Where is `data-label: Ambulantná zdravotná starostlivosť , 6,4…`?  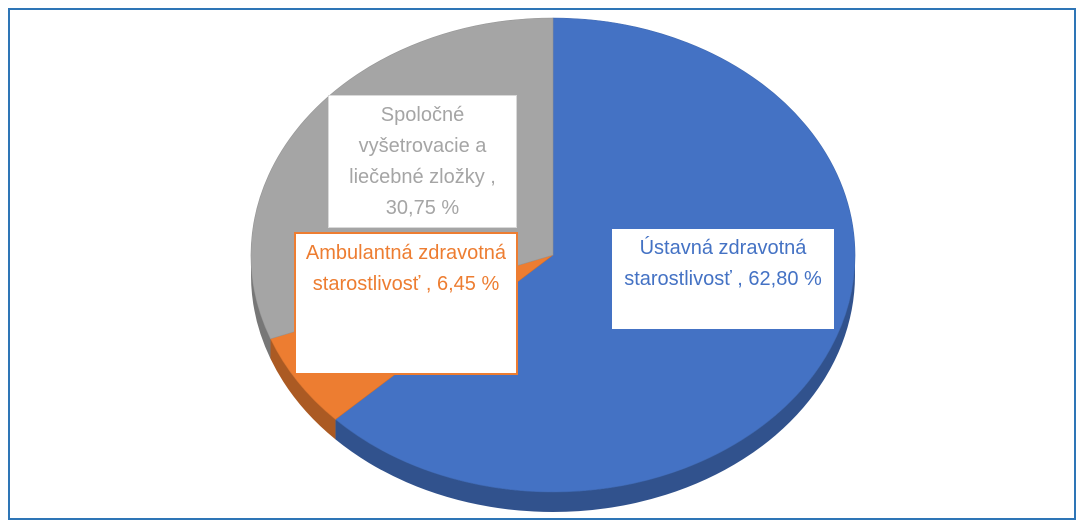 data-label: Ambulantná zdravotná starostlivosť , 6,4… is located at coordinates (406, 303).